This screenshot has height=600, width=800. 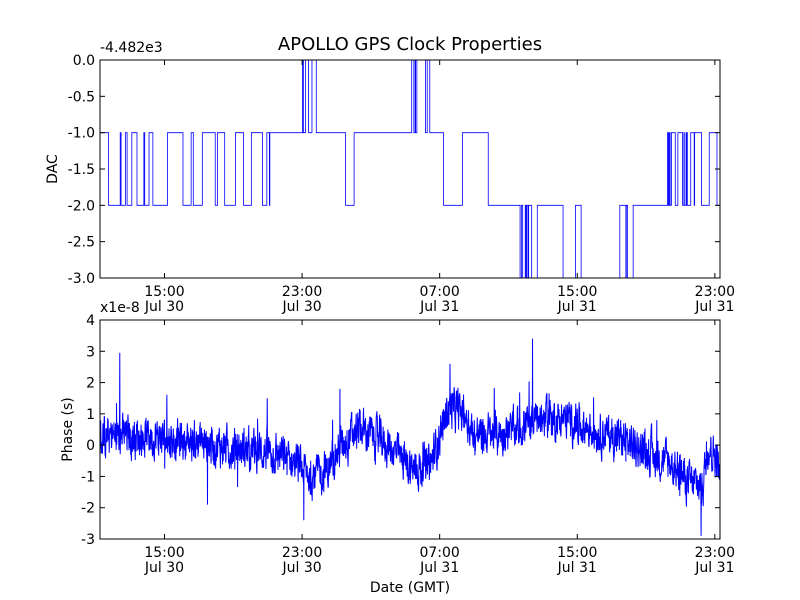 What do you see at coordinates (88, 509) in the screenshot?
I see `y-tick-label: -2` at bounding box center [88, 509].